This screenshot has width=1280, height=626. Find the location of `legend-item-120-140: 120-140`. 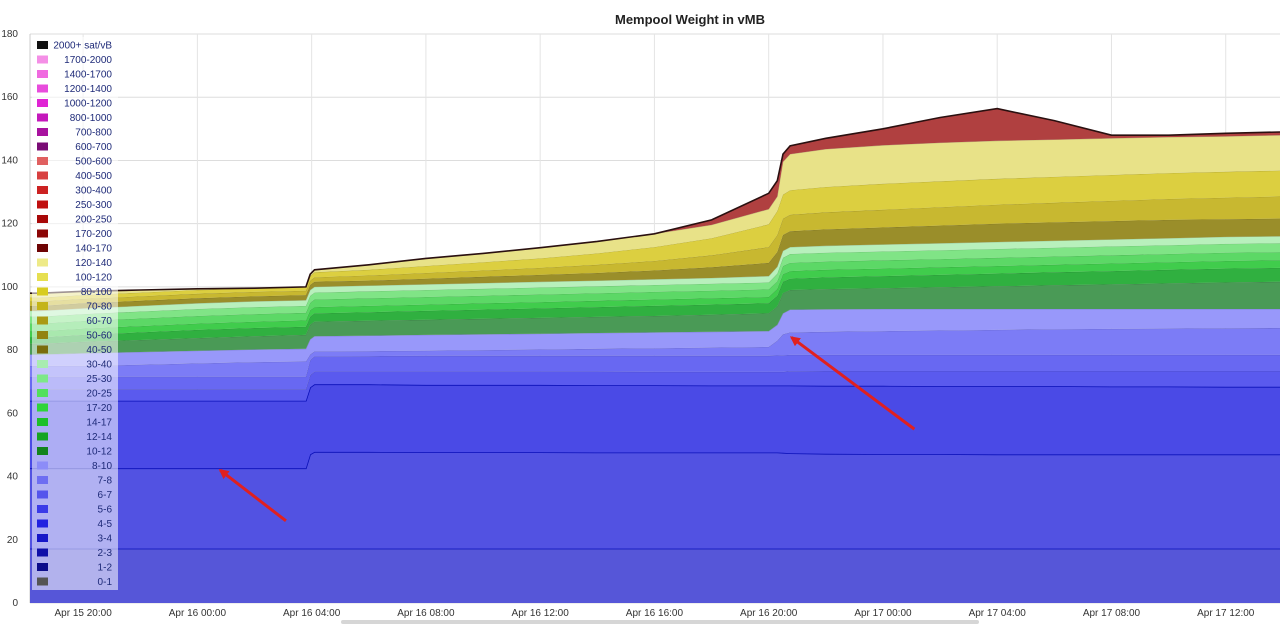

legend-item-120-140: 120-140 is located at coordinates (74, 263).